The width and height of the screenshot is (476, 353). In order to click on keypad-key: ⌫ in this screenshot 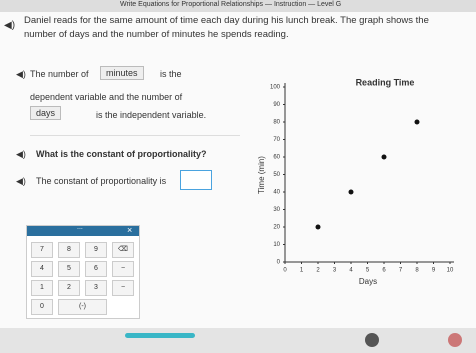, I will do `click(123, 250)`.